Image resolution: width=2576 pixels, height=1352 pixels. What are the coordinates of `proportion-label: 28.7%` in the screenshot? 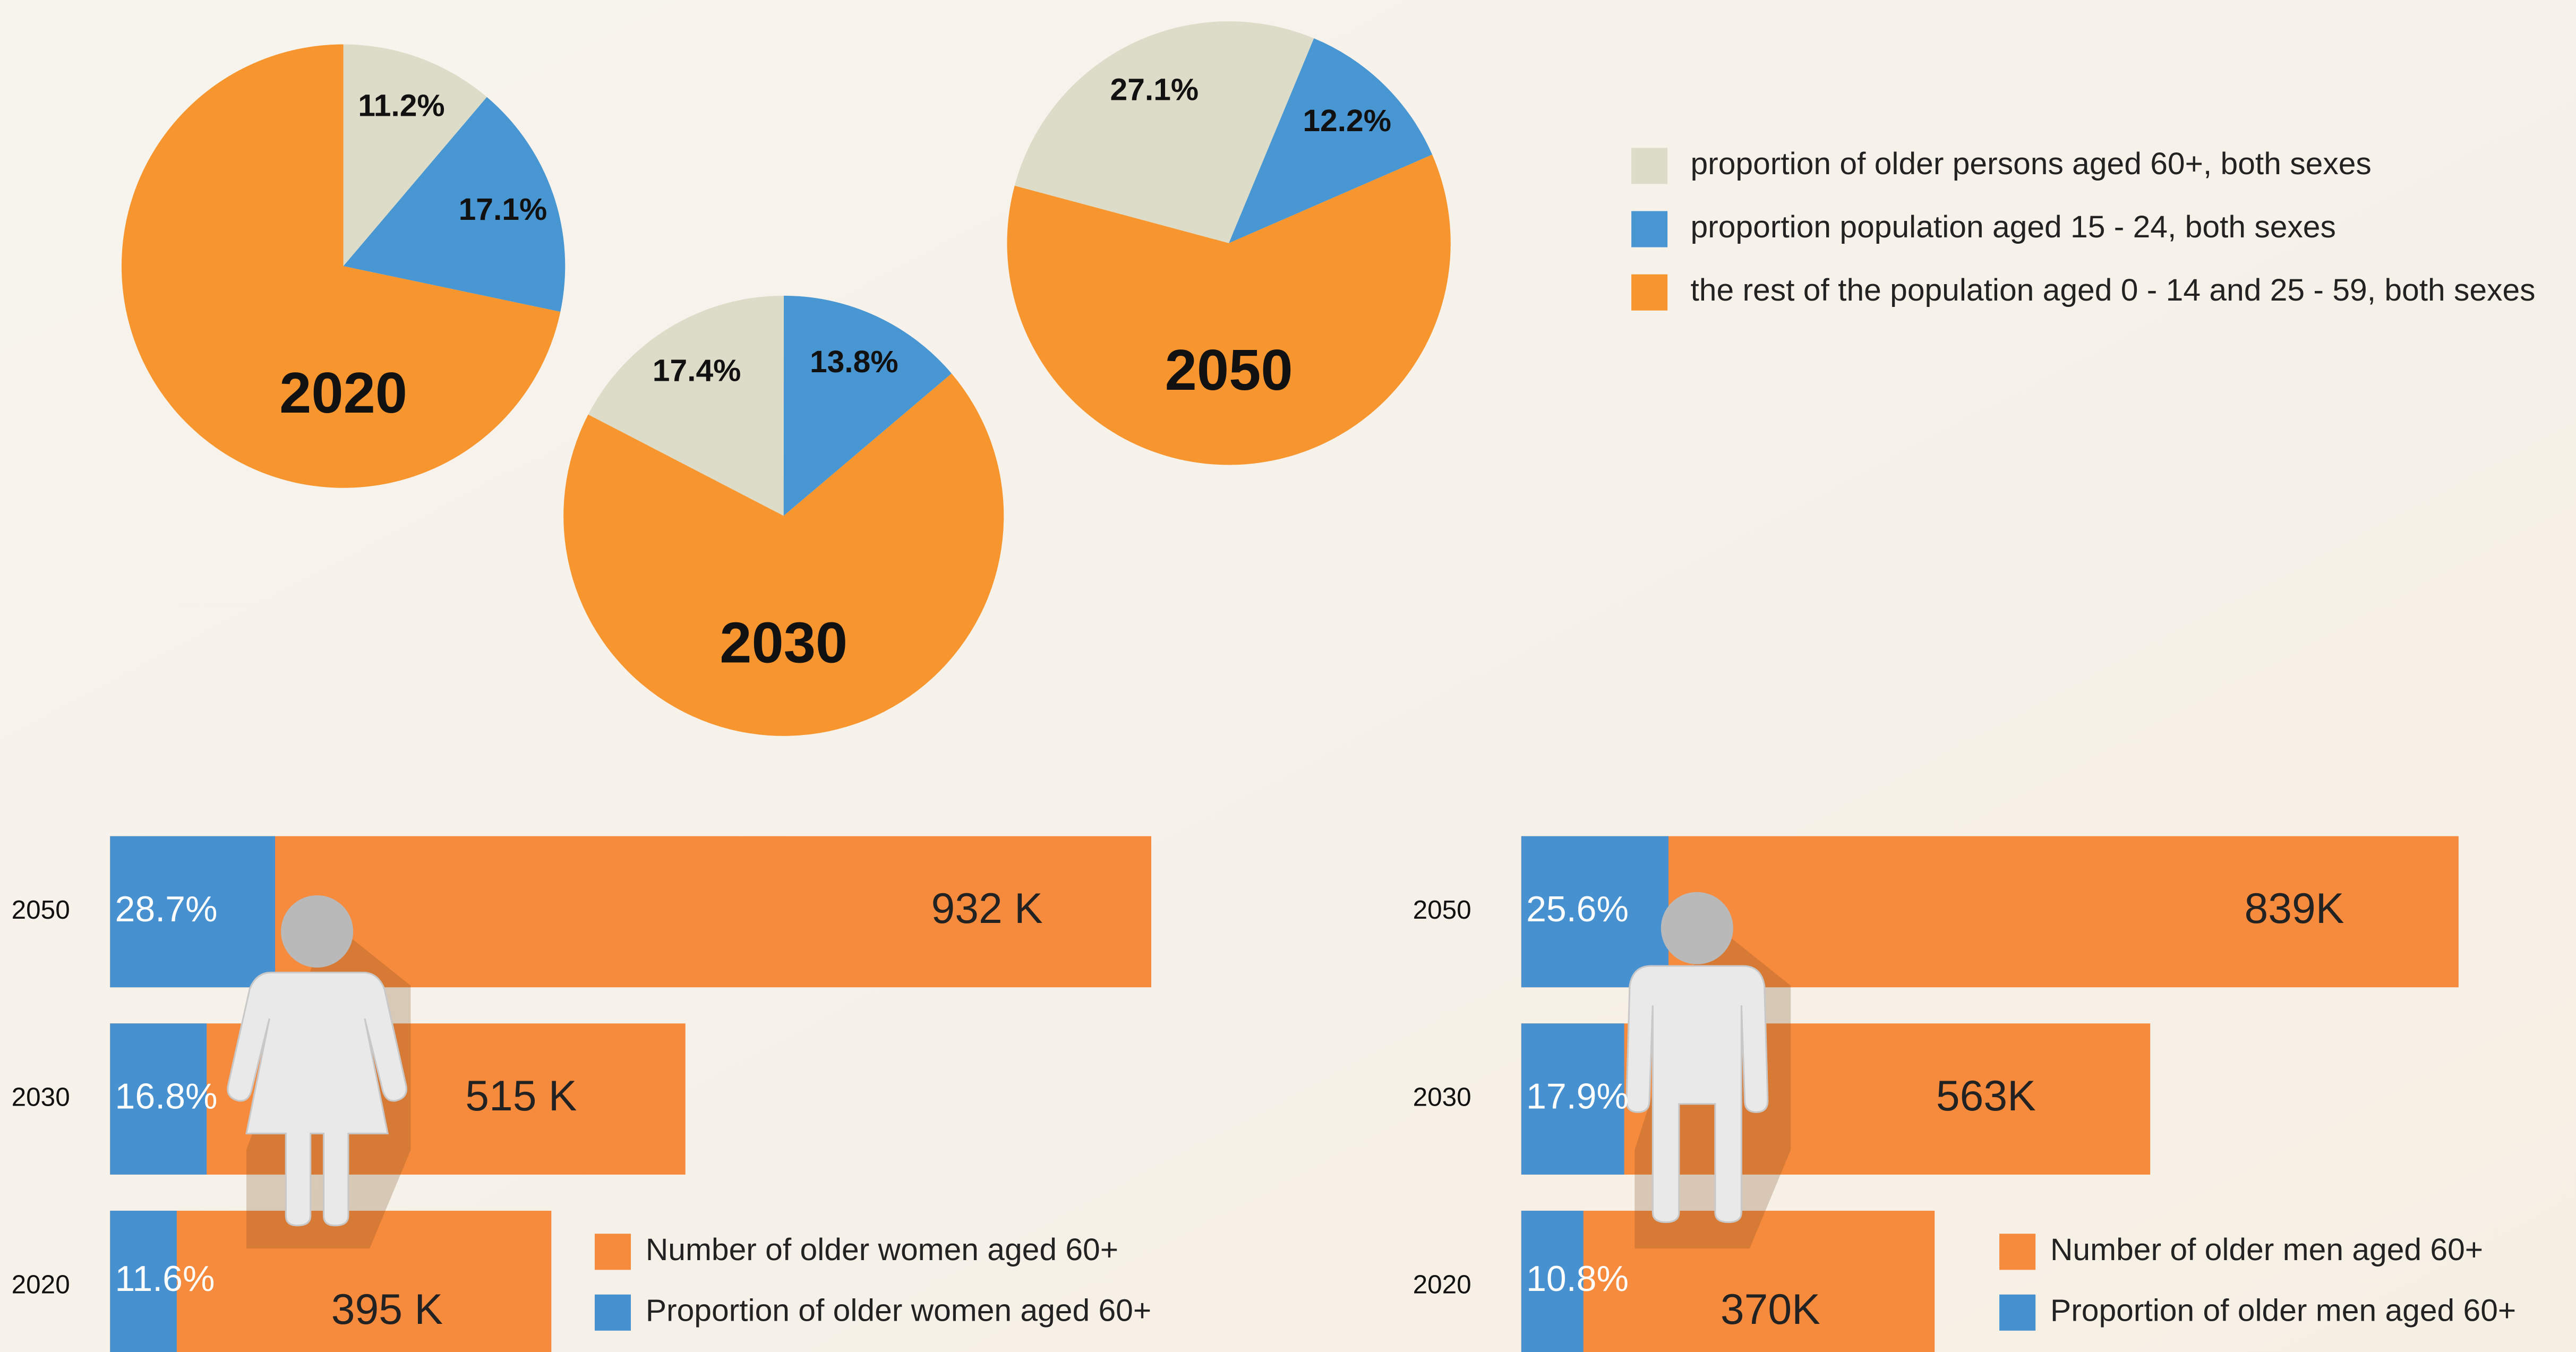 It's located at (167, 909).